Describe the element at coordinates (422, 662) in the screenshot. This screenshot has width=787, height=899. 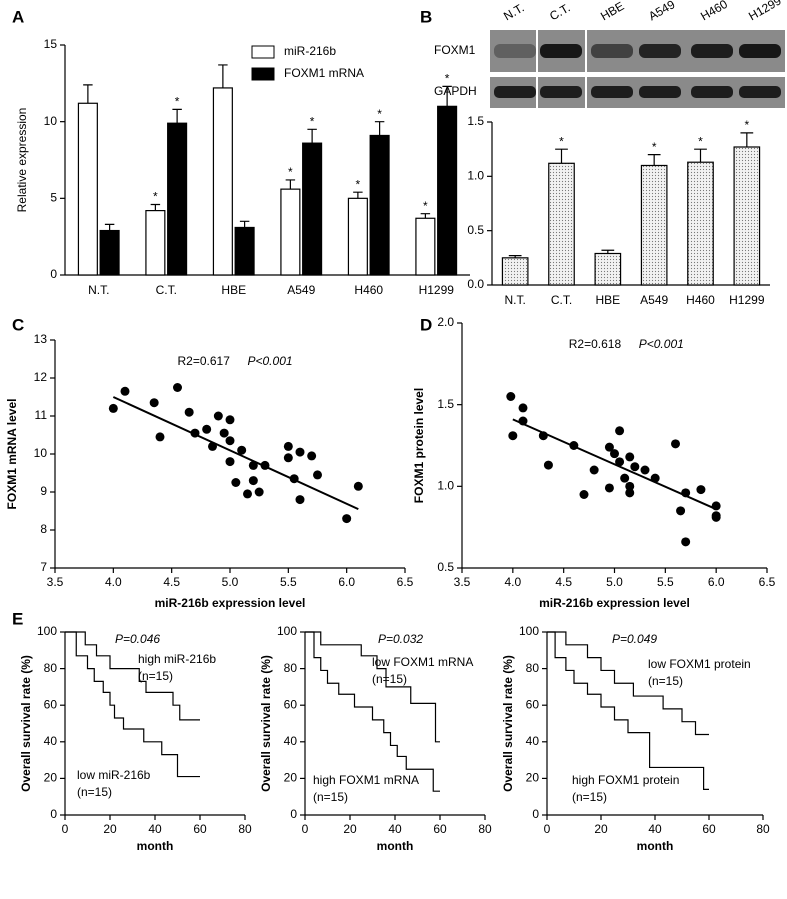
I see `curve-label: low FOXM1 mRNA` at that location.